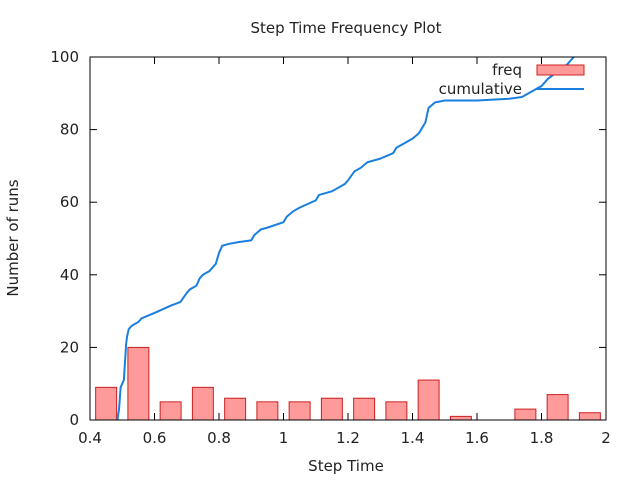 The height and width of the screenshot is (480, 640). Describe the element at coordinates (64, 57) in the screenshot. I see `y-tick-label: 100` at that location.